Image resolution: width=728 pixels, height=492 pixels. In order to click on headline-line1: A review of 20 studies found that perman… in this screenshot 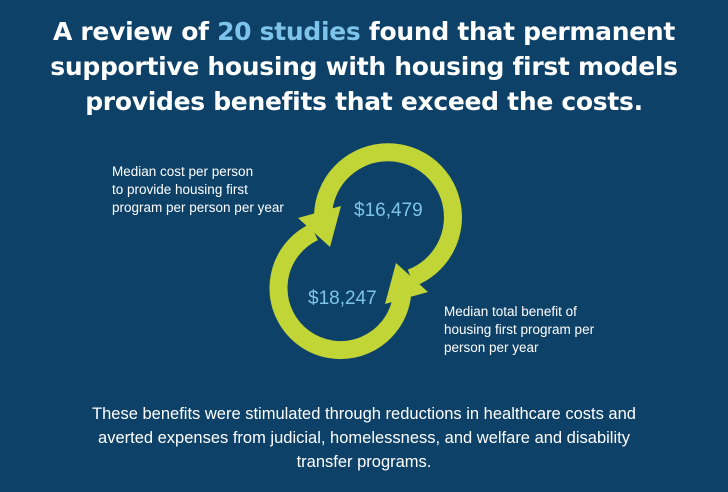, I will do `click(364, 31)`.